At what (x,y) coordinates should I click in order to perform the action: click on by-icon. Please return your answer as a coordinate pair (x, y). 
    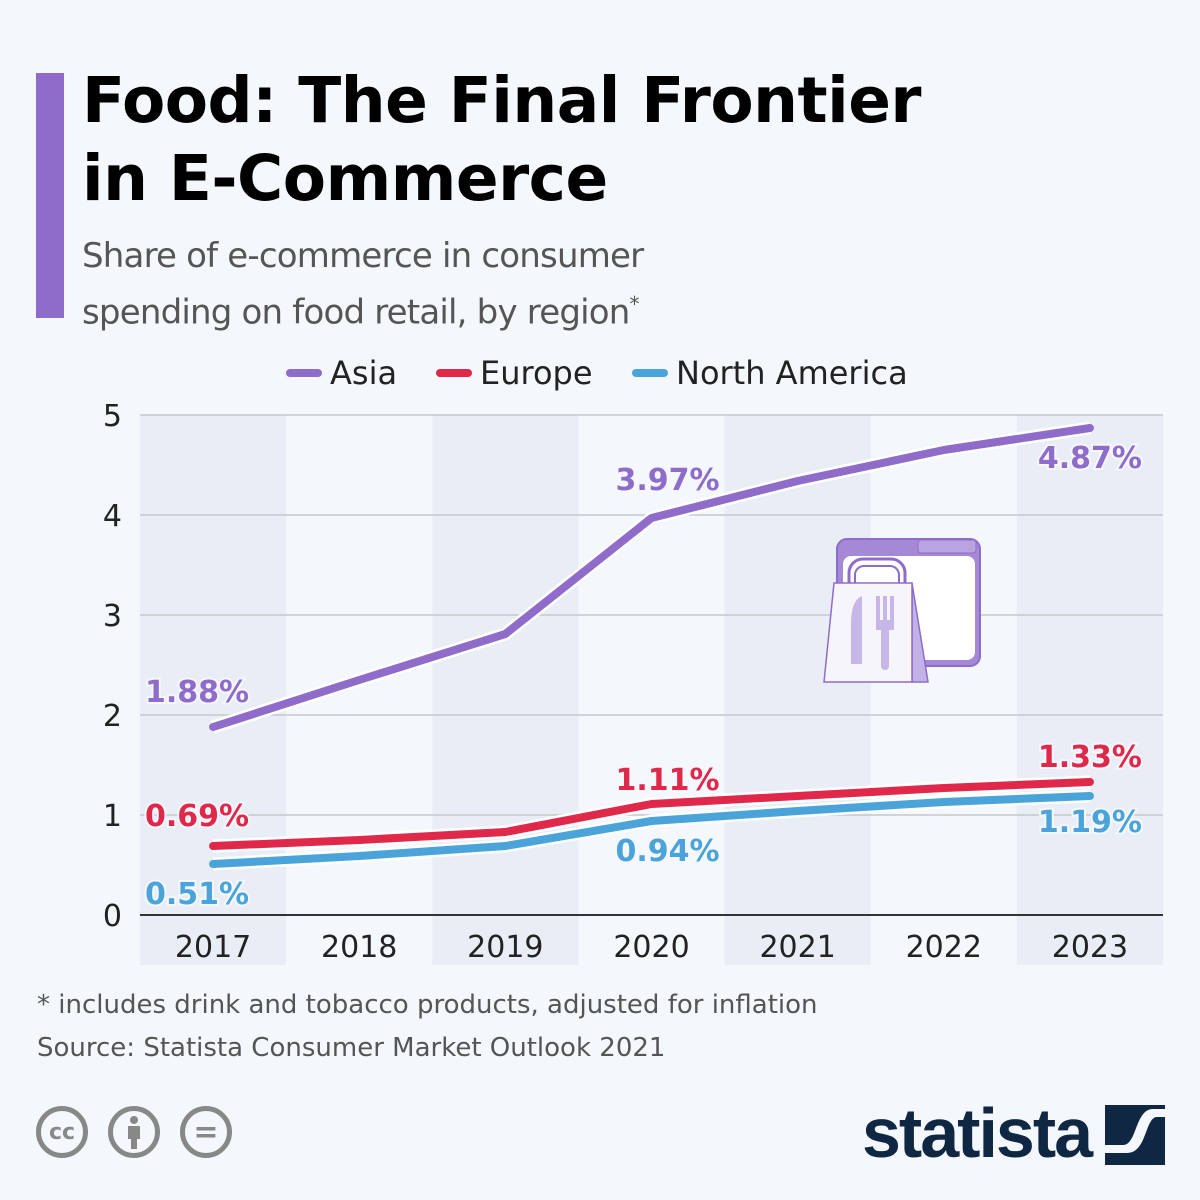
    Looking at the image, I should click on (134, 1132).